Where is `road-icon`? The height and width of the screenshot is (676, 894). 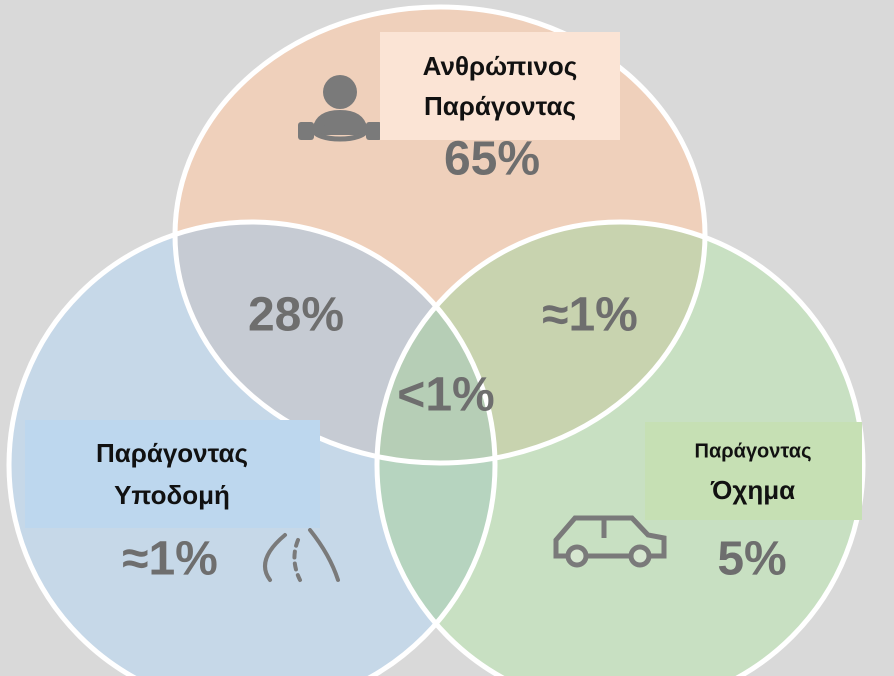 road-icon is located at coordinates (301, 555).